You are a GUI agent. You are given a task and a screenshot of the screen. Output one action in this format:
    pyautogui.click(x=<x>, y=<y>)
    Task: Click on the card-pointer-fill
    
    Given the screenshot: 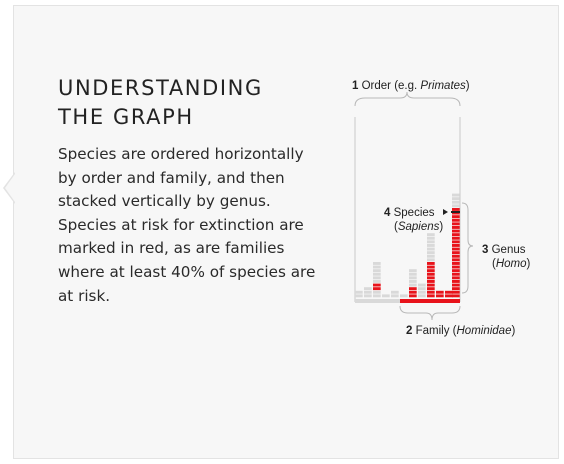 What is the action you would take?
    pyautogui.click(x=10, y=188)
    